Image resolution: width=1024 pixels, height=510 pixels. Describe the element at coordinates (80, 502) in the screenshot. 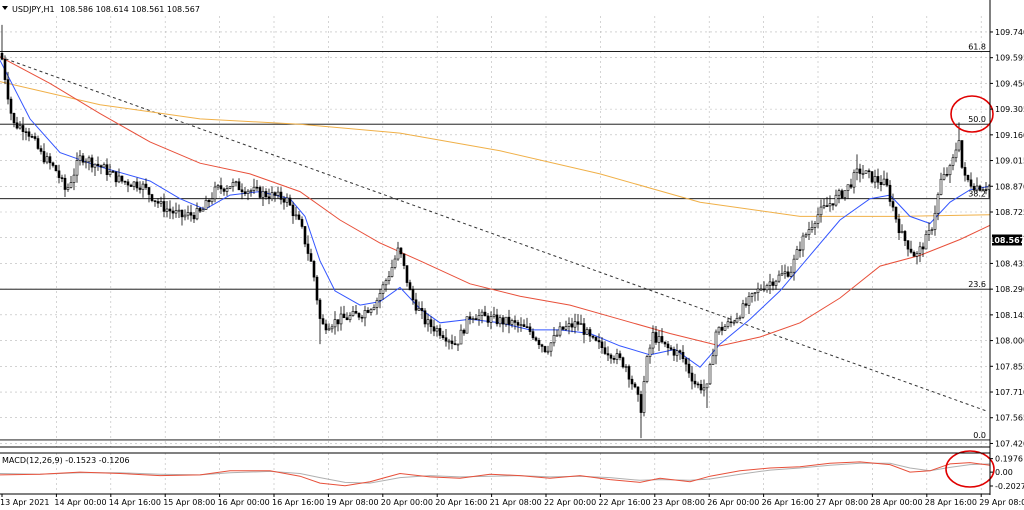

I see `time-tick-label: 14 Apr 00:00` at that location.